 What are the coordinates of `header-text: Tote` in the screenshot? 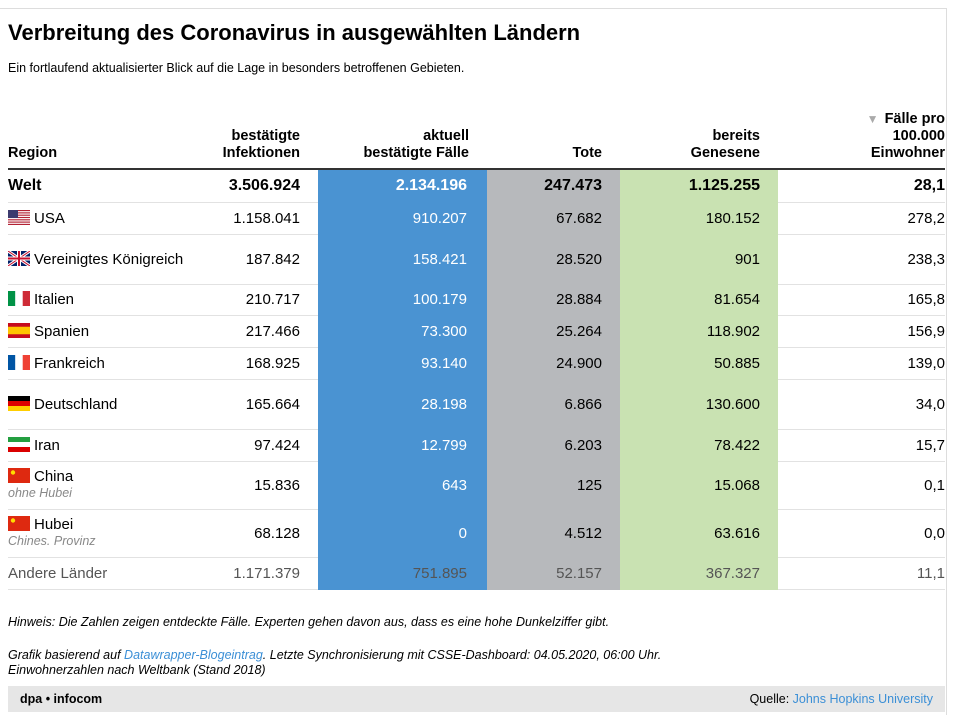 It's located at (587, 153).